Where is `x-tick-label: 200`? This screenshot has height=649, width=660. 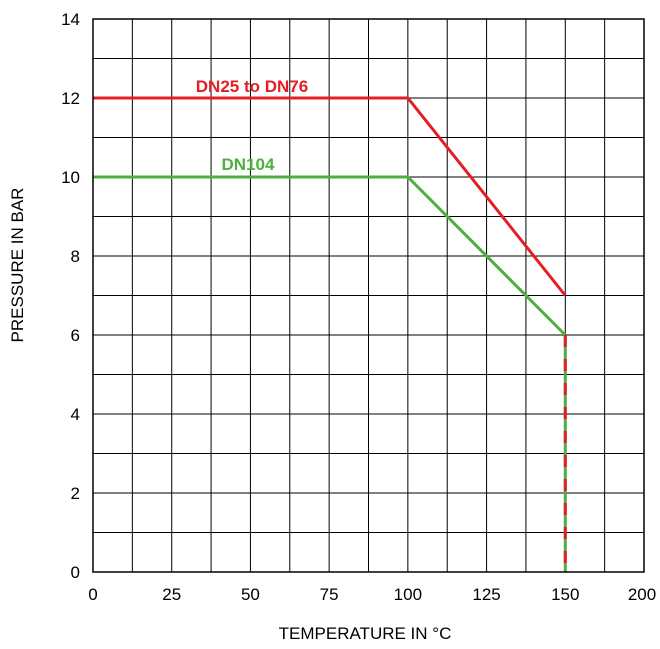 x-tick-label: 200 is located at coordinates (642, 594).